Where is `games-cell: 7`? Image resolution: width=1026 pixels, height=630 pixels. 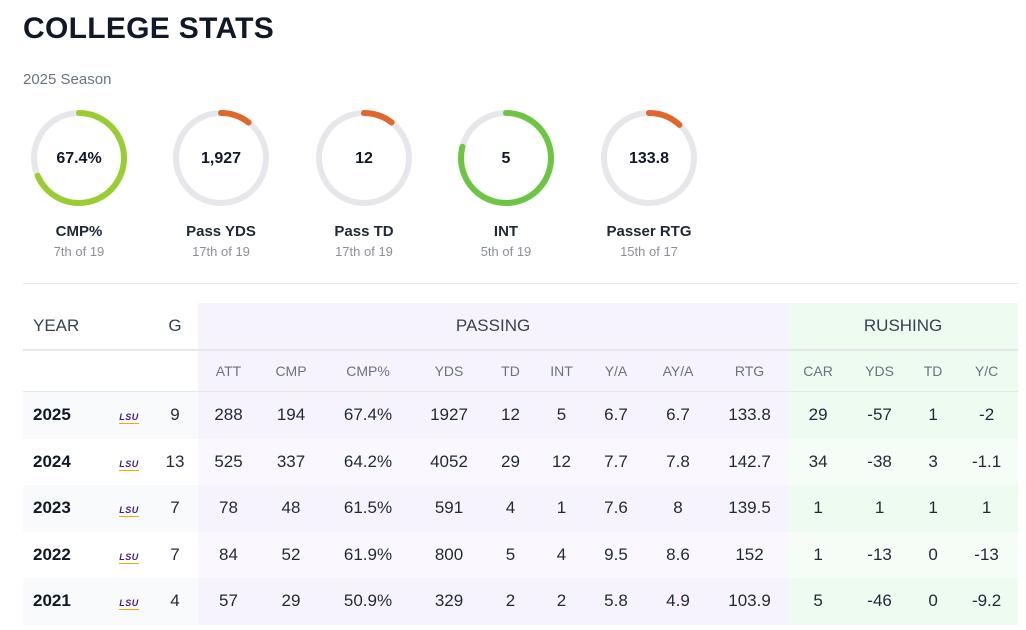
games-cell: 7 is located at coordinates (175, 508).